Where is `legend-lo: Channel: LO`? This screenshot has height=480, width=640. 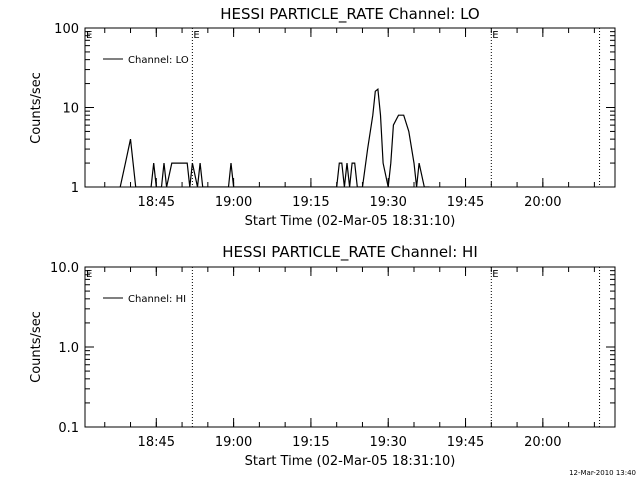
legend-lo: Channel: LO is located at coordinates (146, 60).